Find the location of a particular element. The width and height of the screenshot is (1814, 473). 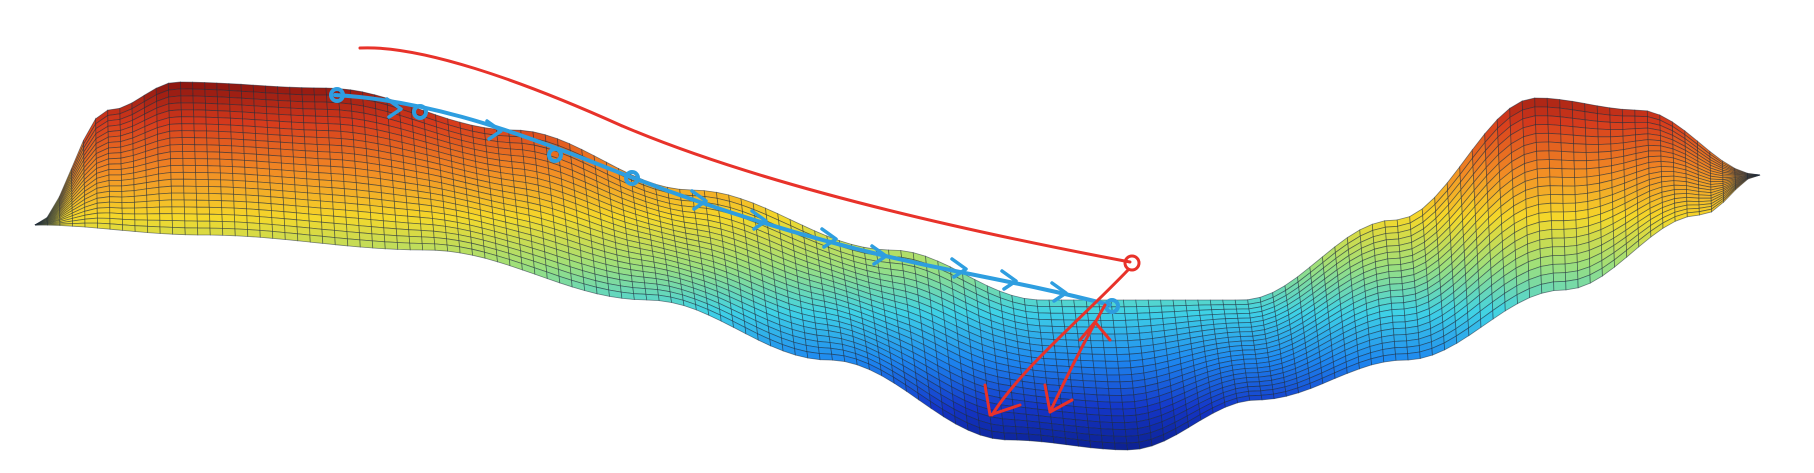

overshoot-step-mark is located at coordinates (1095, 331).